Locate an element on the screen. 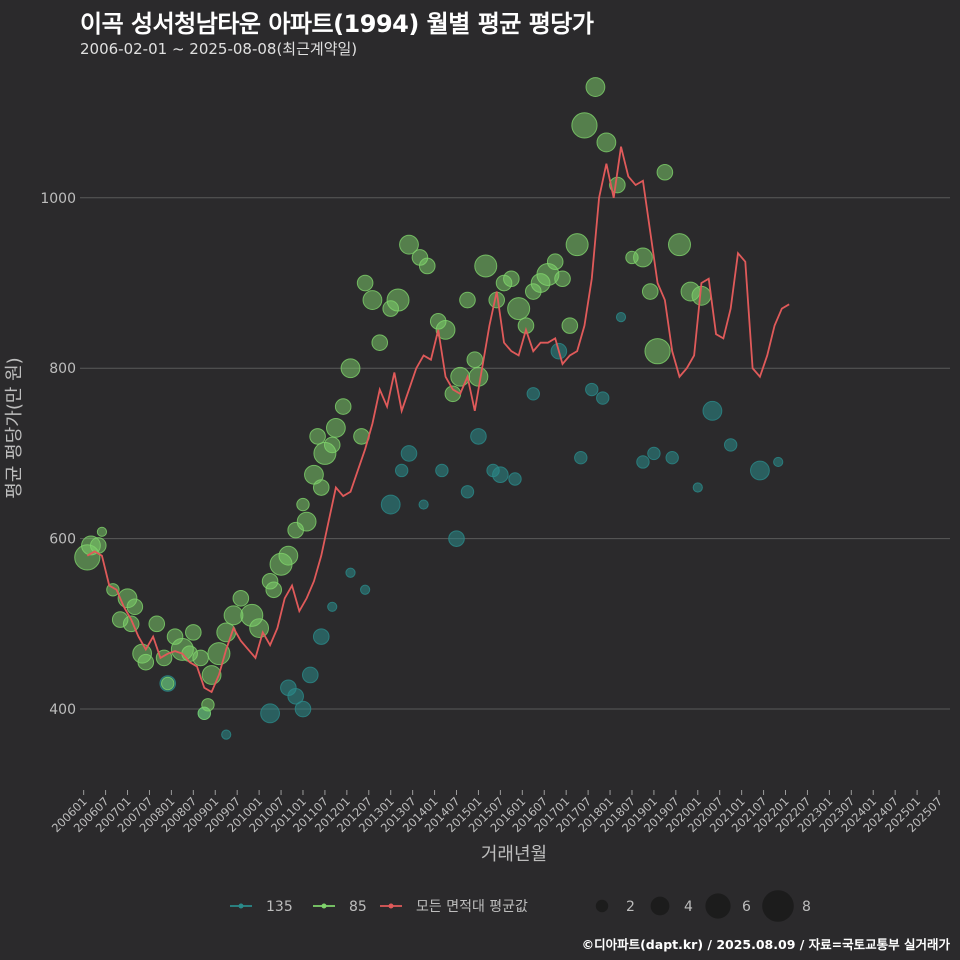 The width and height of the screenshot is (960, 960). legend-size-label: 4 is located at coordinates (688, 907).